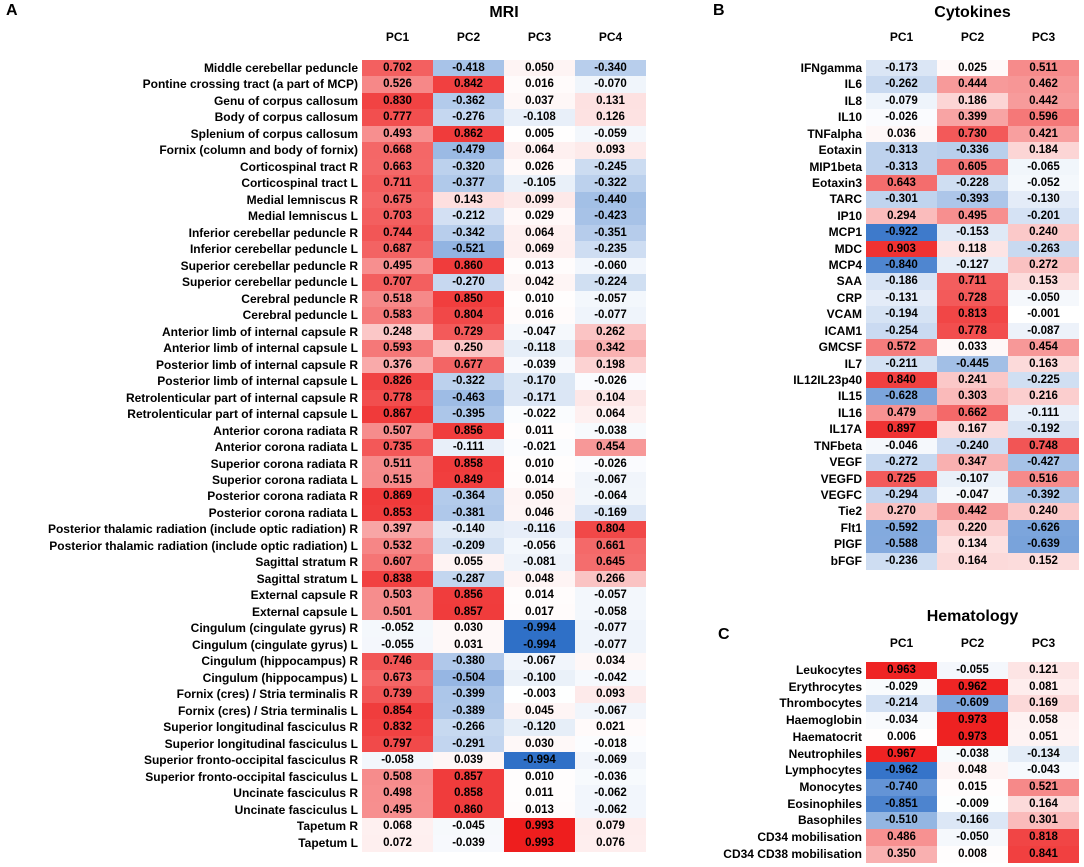 Image resolution: width=1084 pixels, height=867 pixels. I want to click on heatmap-cell: -0.153, so click(972, 233).